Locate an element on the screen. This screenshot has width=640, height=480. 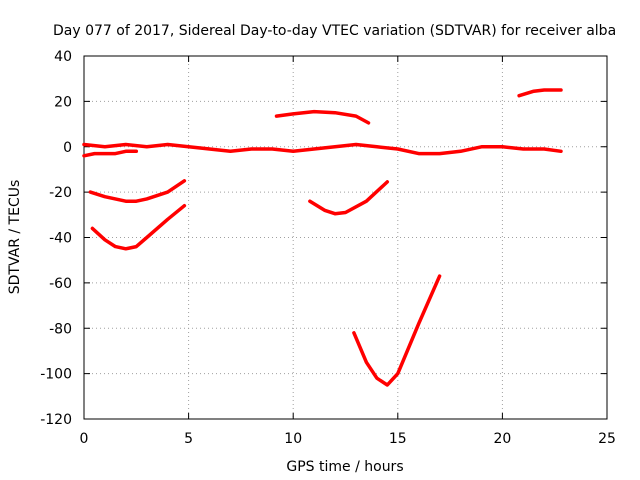
x-tick-label: 15 is located at coordinates (398, 439).